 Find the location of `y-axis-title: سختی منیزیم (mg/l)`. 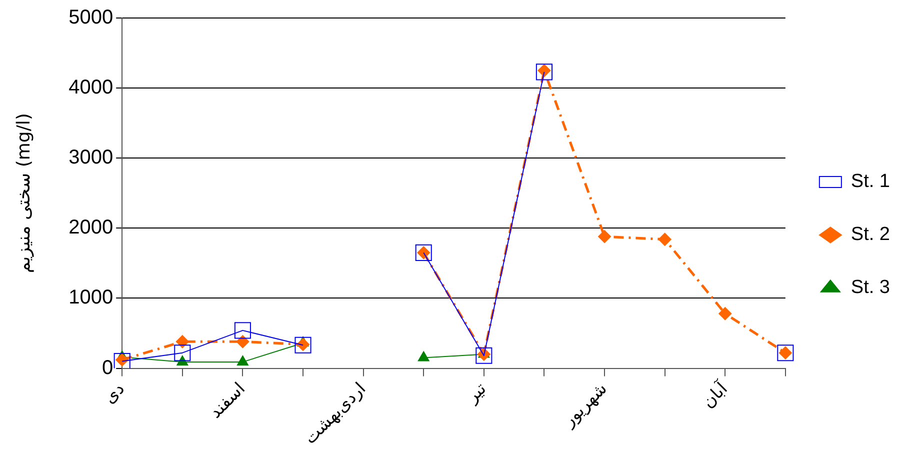

y-axis-title: سختی منیزیم (mg/l) is located at coordinates (23, 193).